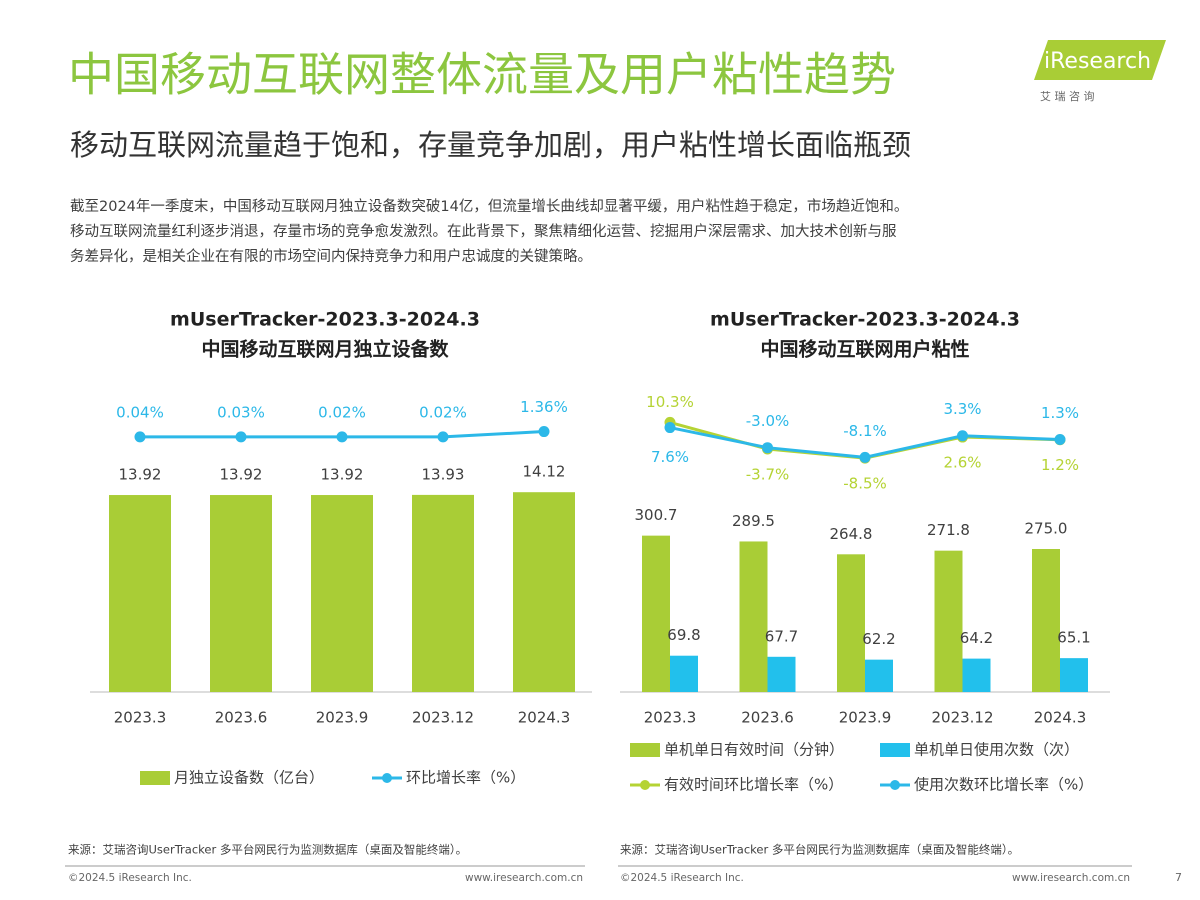  Describe the element at coordinates (996, 750) in the screenshot. I see `legend-label: 单机单日使用次数（次）` at that location.